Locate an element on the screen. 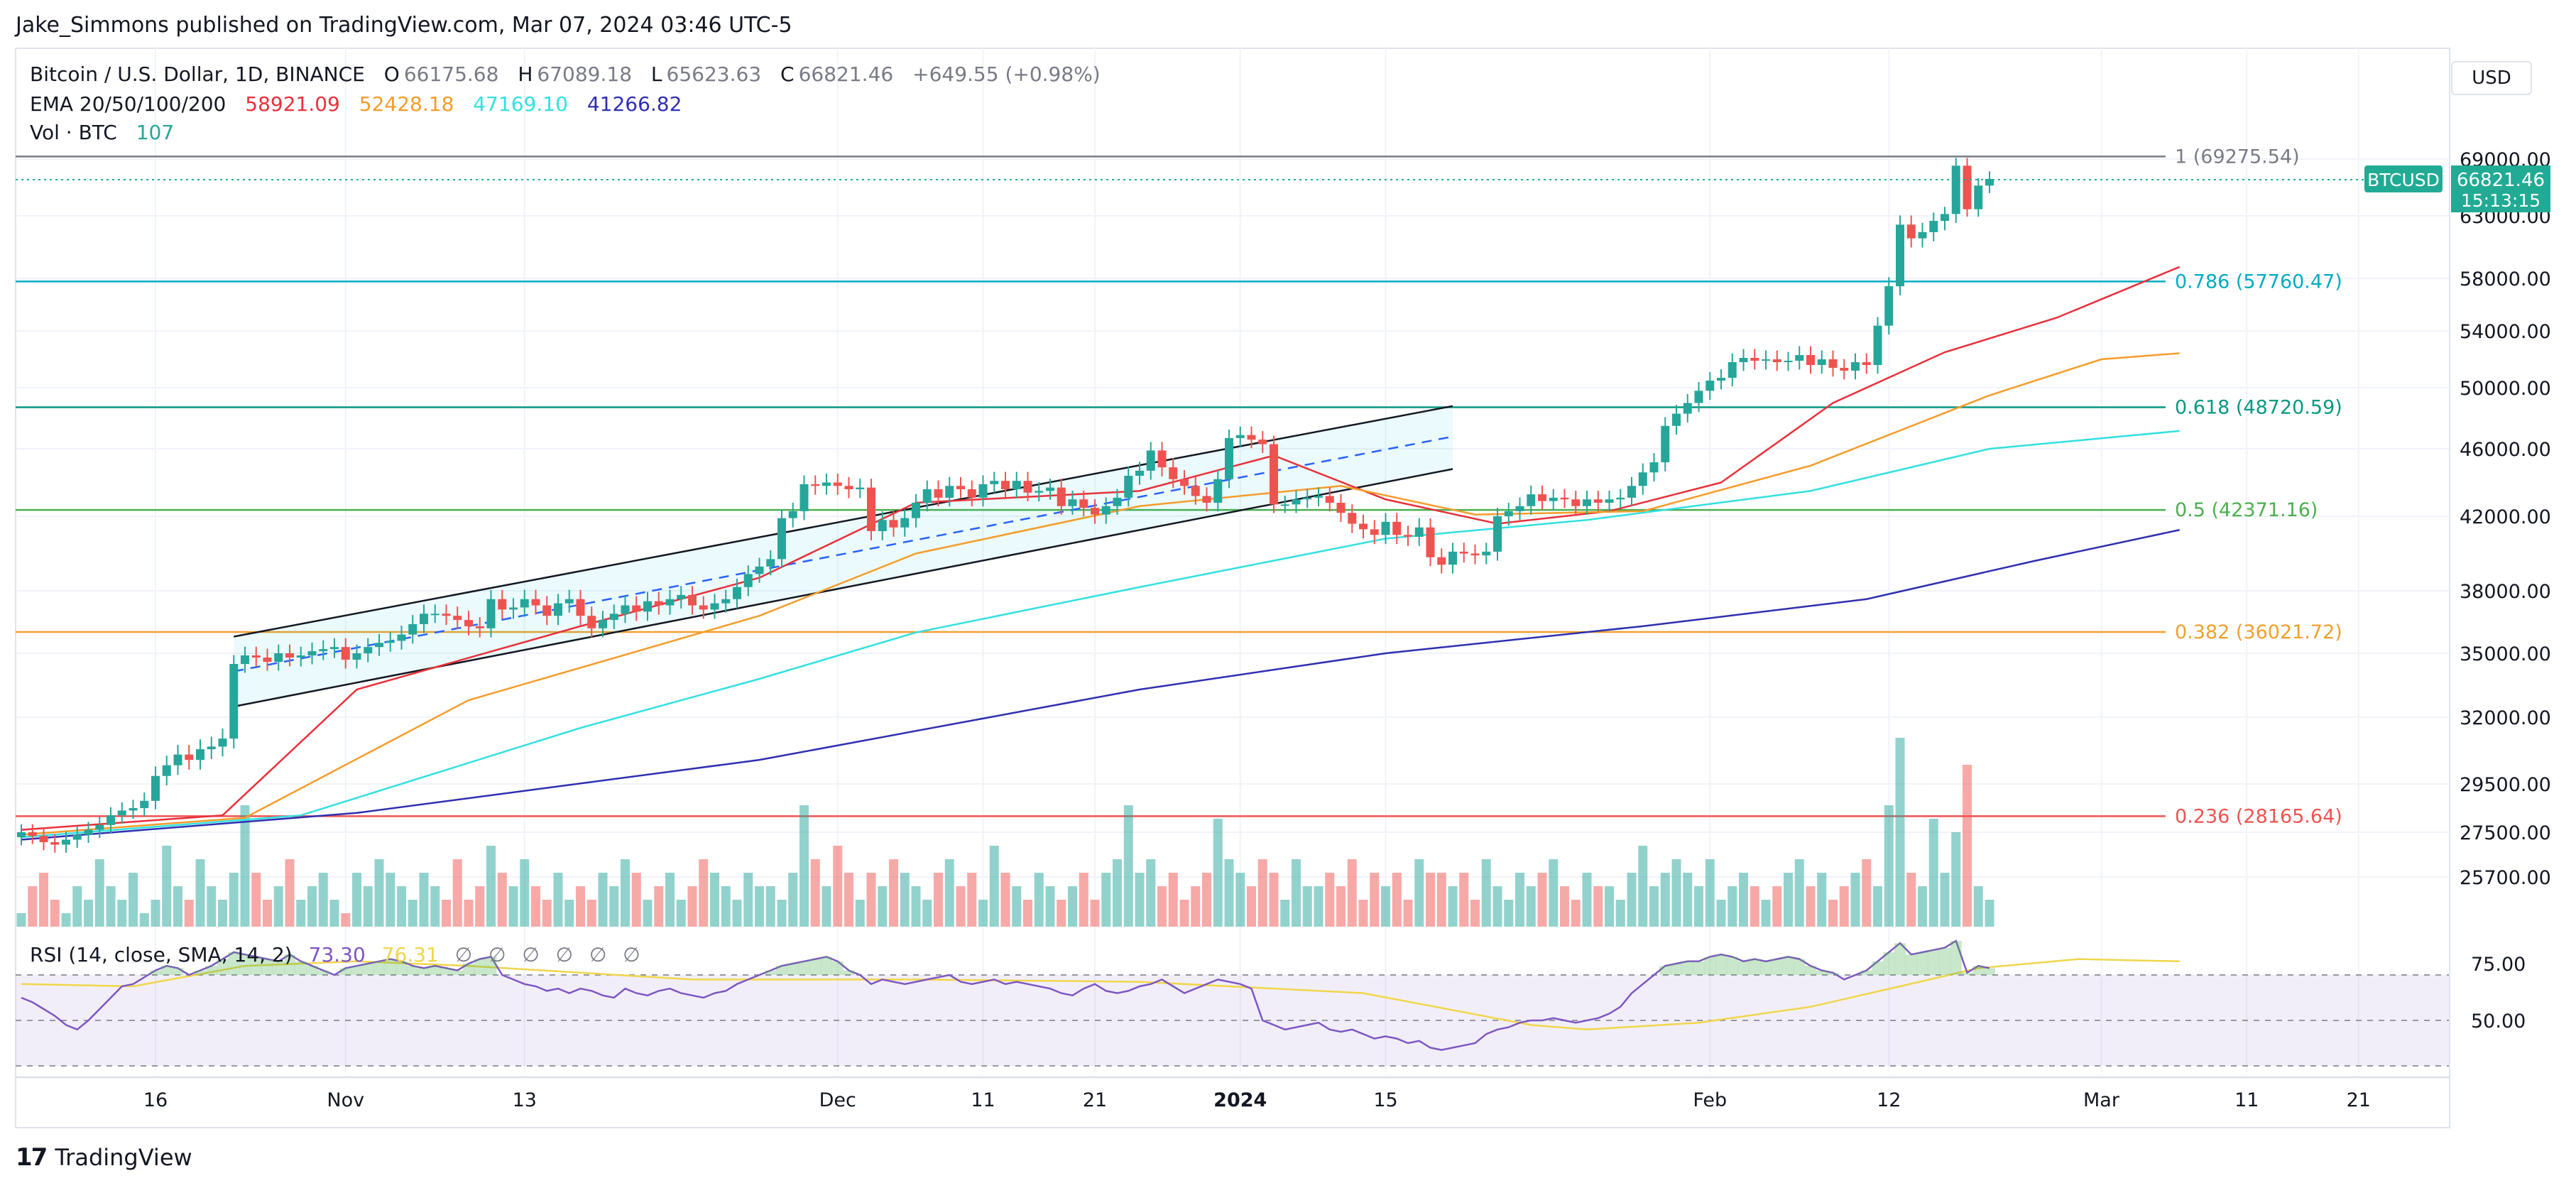 This screenshot has width=2576, height=1188. bar-countdown: 15:13:15 is located at coordinates (2500, 200).